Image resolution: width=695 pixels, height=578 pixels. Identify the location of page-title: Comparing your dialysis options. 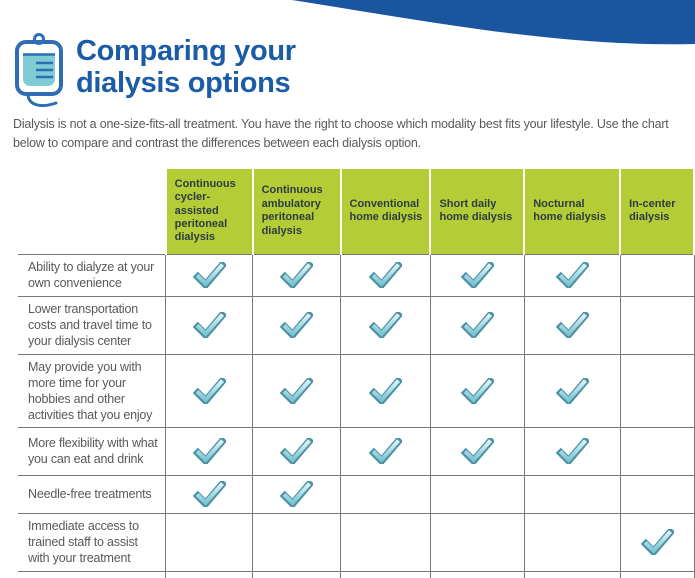
(186, 67).